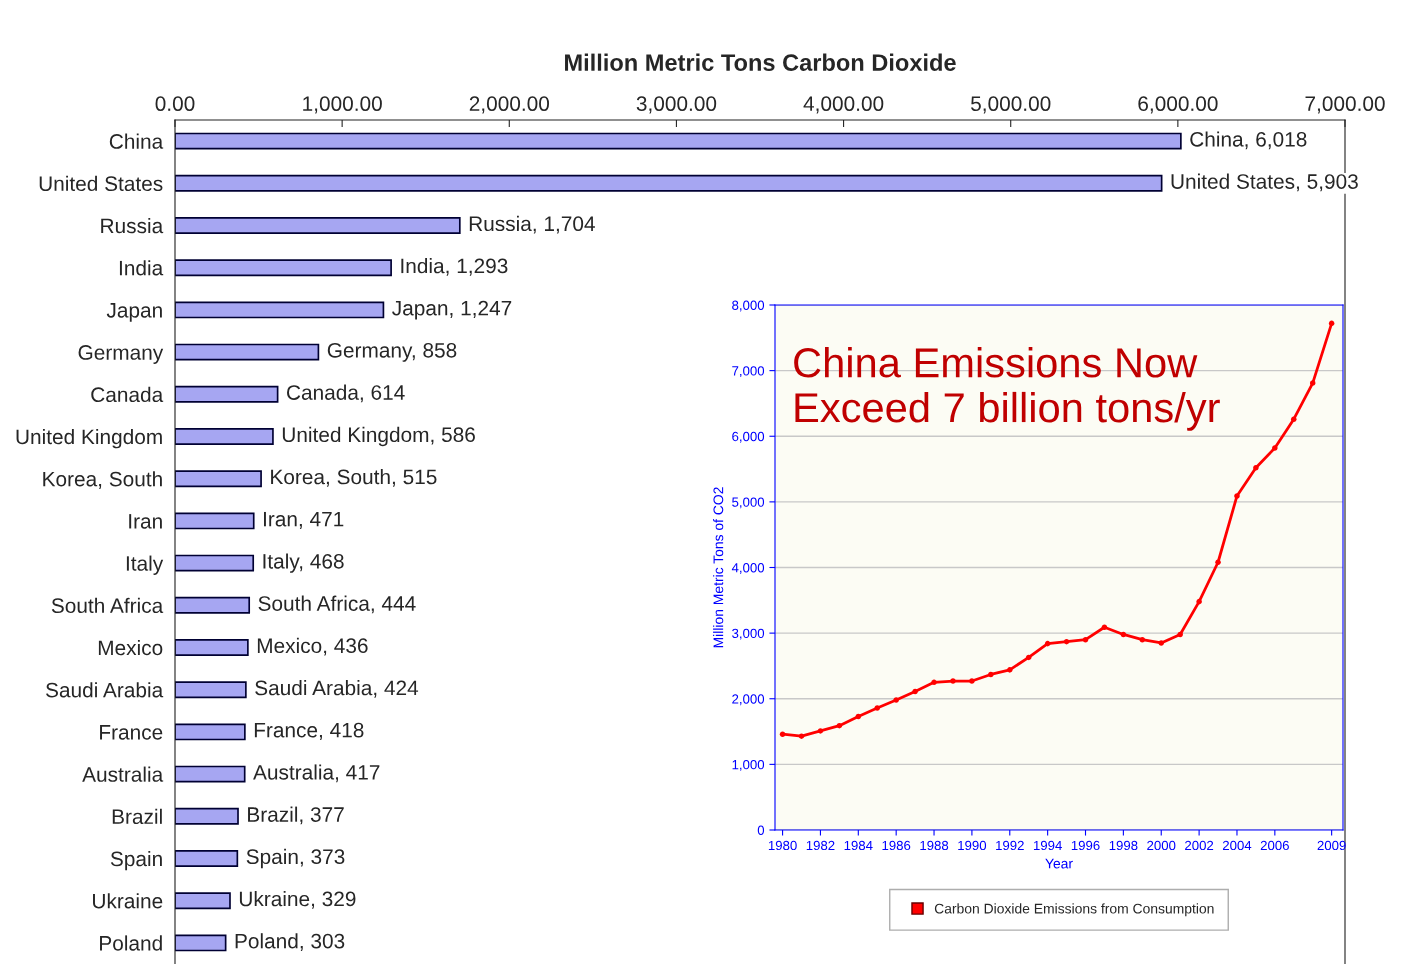 The image size is (1423, 964). Describe the element at coordinates (175, 104) in the screenshot. I see `x-tick-label: 0.00` at that location.